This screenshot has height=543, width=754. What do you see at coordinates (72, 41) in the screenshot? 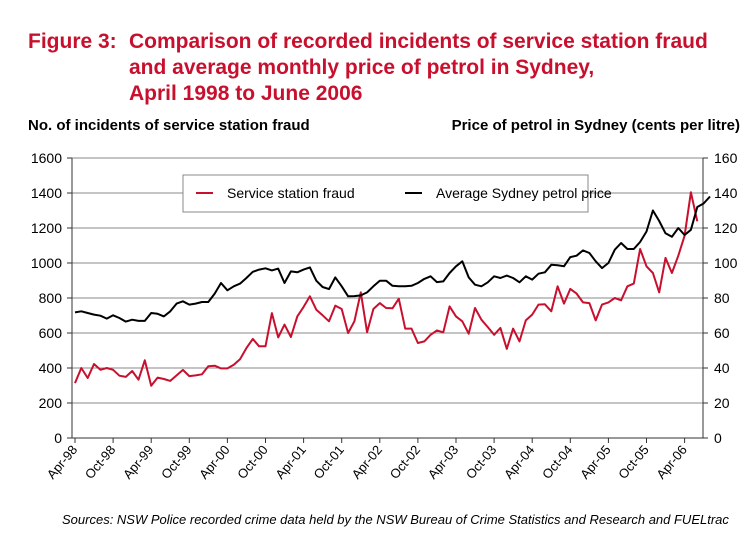
I see `figure-label: Figure 3:` at bounding box center [72, 41].